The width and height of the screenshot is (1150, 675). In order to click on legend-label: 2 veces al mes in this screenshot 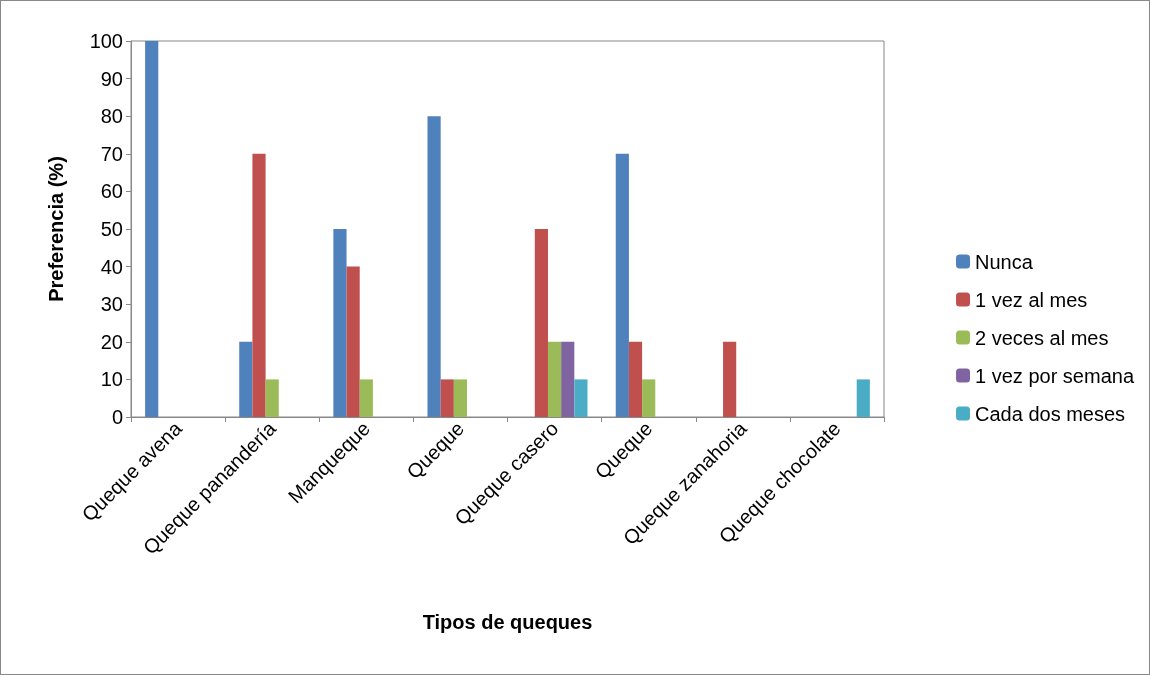, I will do `click(1042, 337)`.